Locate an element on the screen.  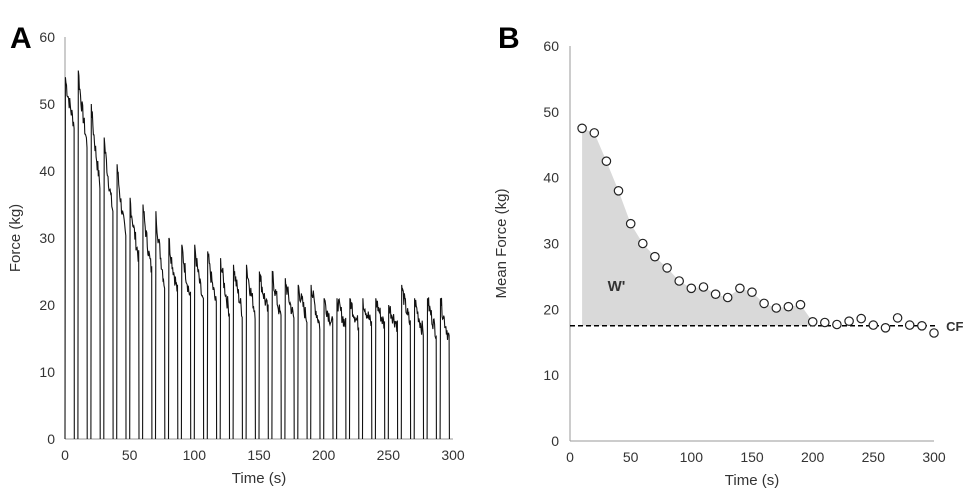
w-prime-label: W' is located at coordinates (617, 286).